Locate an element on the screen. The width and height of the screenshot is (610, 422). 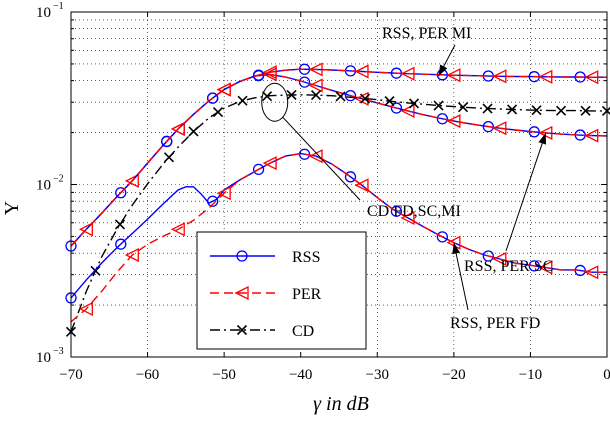
x-tick-label: −10 is located at coordinates (530, 375).